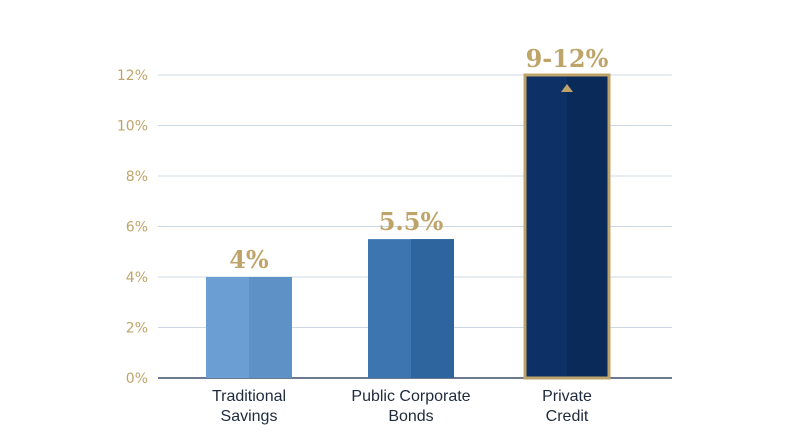 Image resolution: width=800 pixels, height=447 pixels. Describe the element at coordinates (249, 259) in the screenshot. I see `data-label: 4%` at that location.